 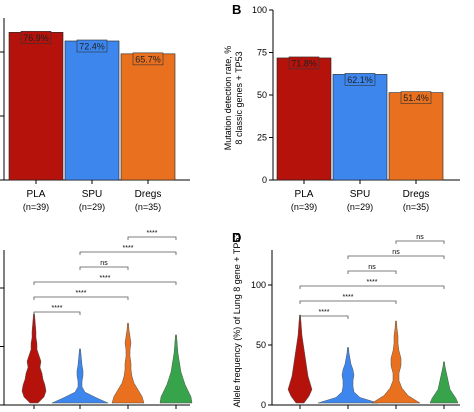 I want to click on panel-b-ylabel-line-1: Mutation detection rate, %, so click(x=228, y=98).